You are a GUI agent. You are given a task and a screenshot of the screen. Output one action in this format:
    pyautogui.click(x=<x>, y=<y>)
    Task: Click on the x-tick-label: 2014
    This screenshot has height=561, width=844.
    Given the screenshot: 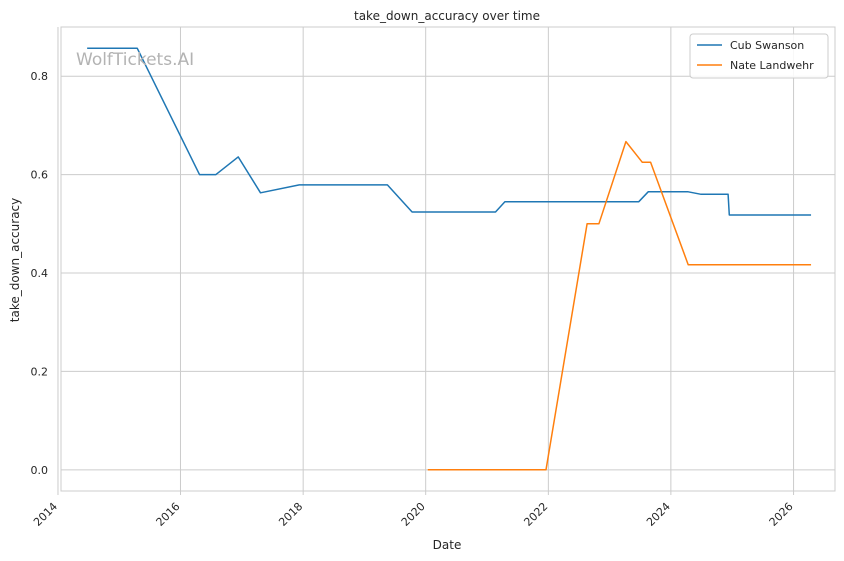 What is the action you would take?
    pyautogui.click(x=45, y=514)
    